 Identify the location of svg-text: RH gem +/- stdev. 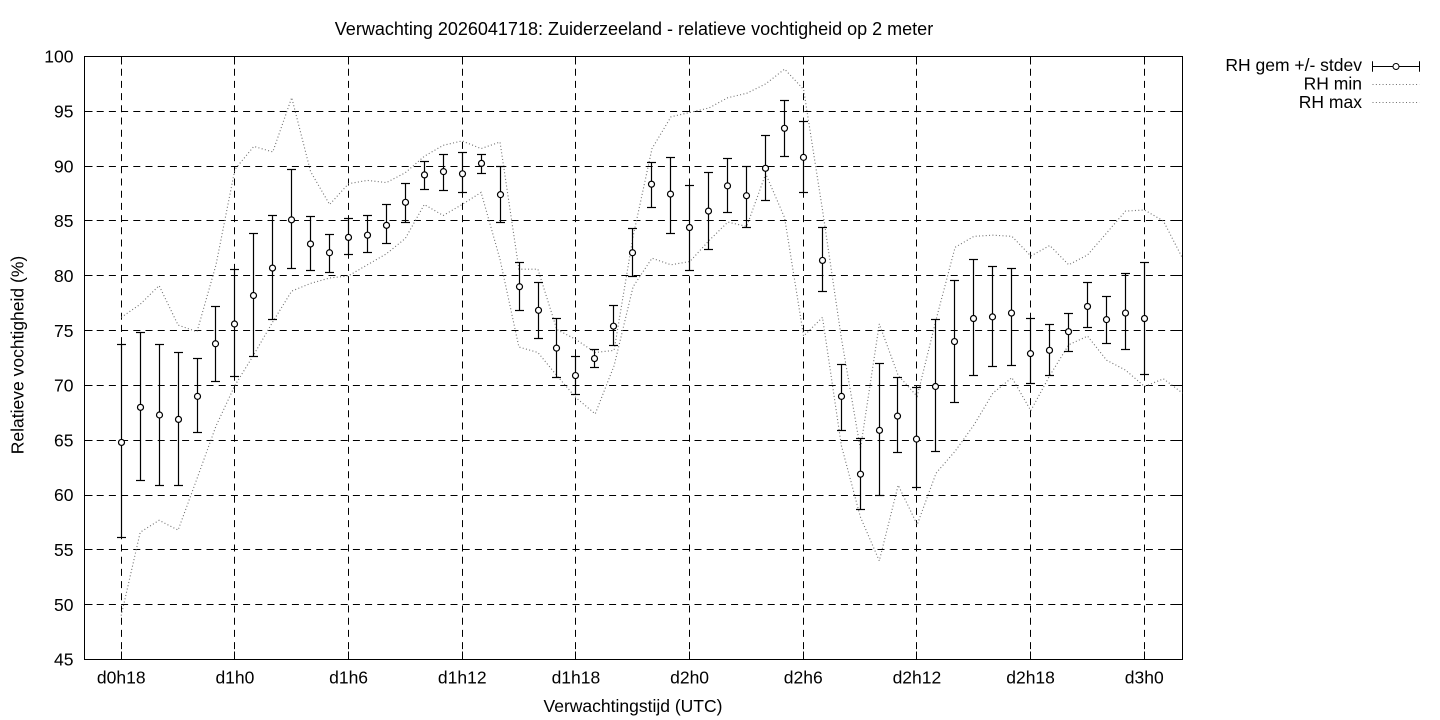
(1293, 65).